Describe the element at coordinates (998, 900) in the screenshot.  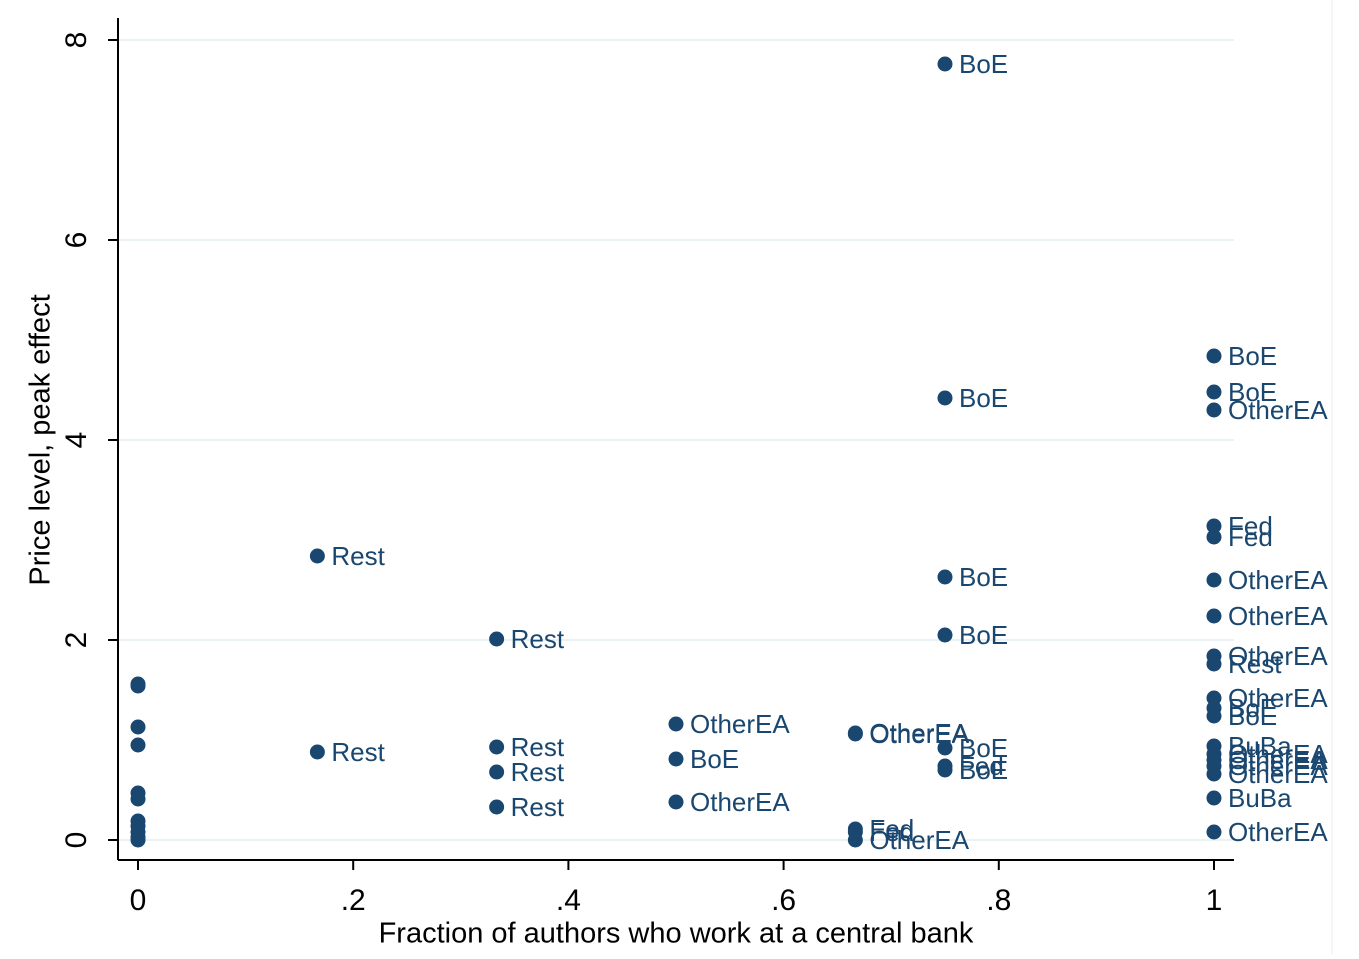
I see `x-tick-label: .8` at that location.